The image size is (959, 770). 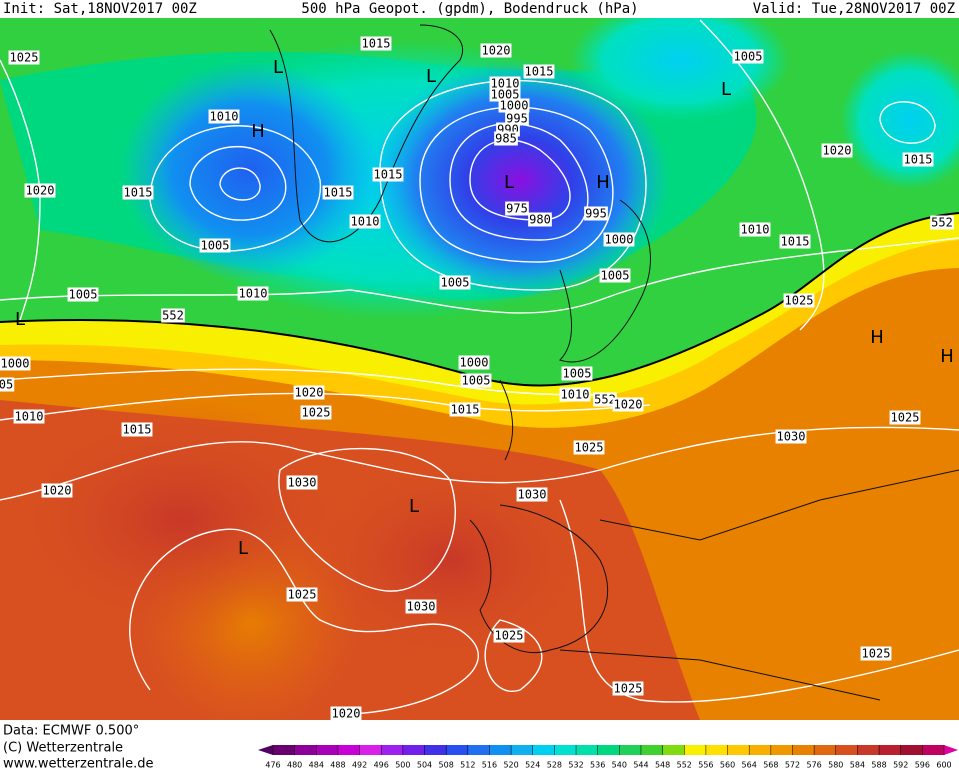 I want to click on isobar-label: 05, so click(x=6, y=385).